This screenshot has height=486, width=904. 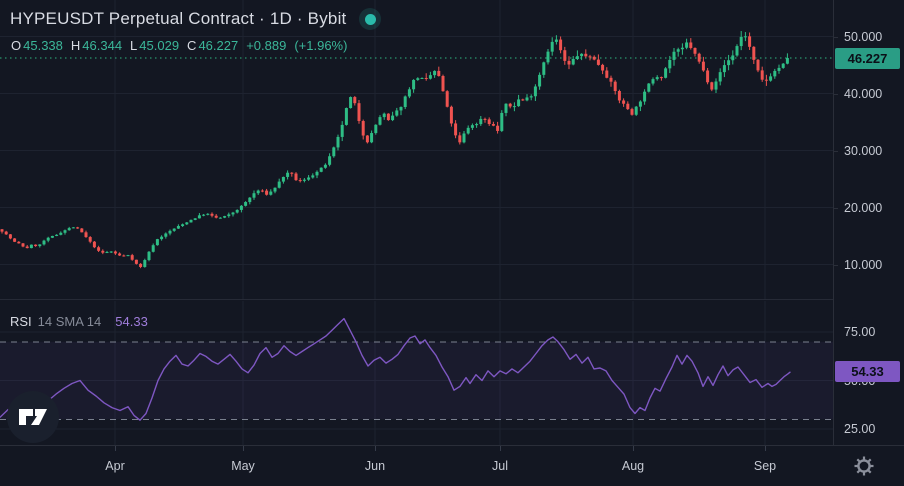 I want to click on high-value: 46.344, so click(x=102, y=45).